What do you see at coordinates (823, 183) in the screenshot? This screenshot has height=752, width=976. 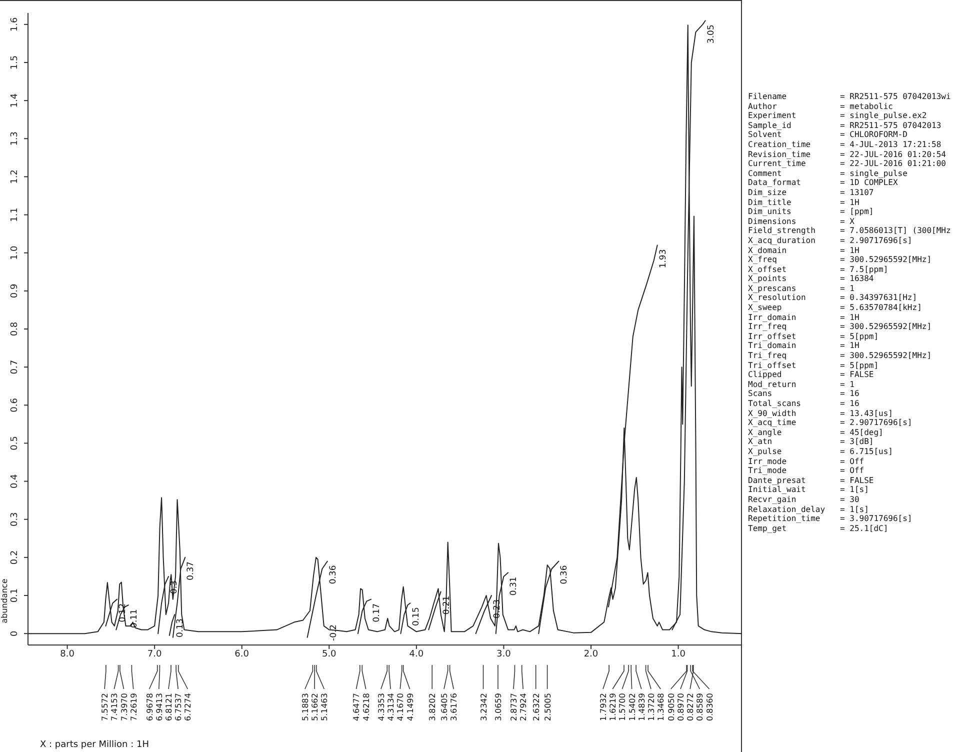 I see `text: Data_format = 1D COMPLEX` at bounding box center [823, 183].